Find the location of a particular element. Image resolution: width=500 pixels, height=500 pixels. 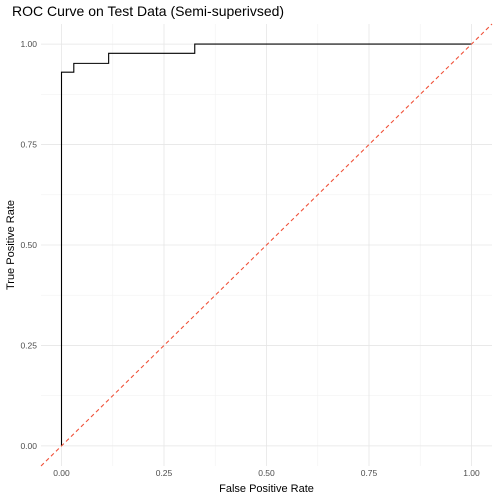

x-tick-label: 0.00 is located at coordinates (61, 473).